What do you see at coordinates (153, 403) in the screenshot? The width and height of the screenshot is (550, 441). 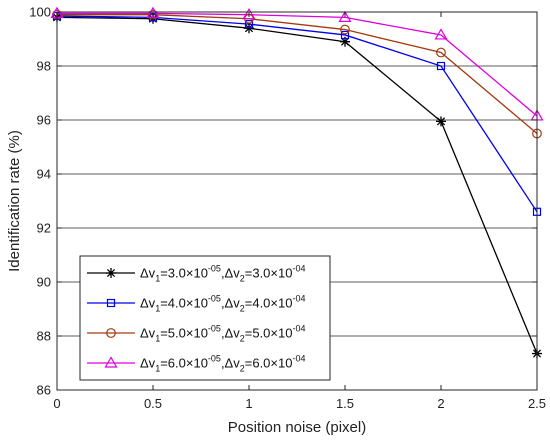 I see `x-tick-label: 0.5` at bounding box center [153, 403].